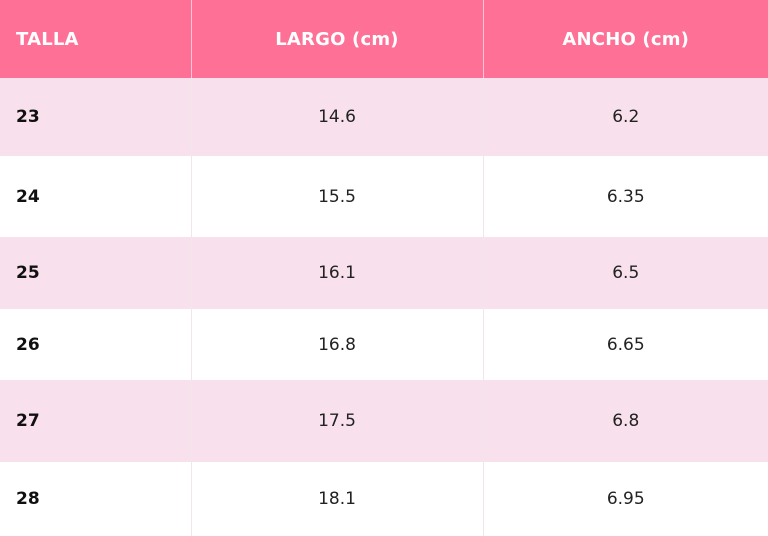  I want to click on cell-length: 18.1, so click(336, 499).